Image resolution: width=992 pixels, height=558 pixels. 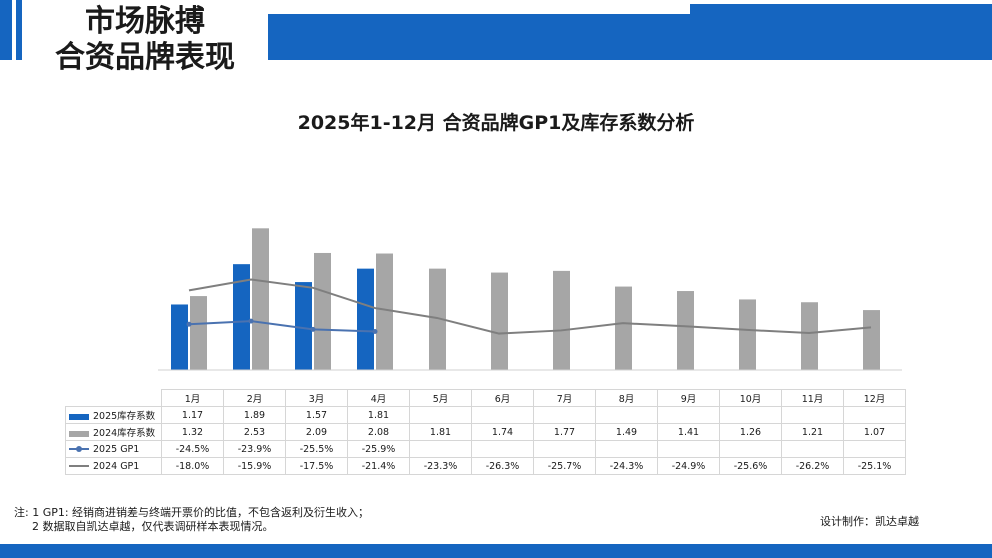 I want to click on legend-label: 2024库存系数, so click(x=124, y=433).